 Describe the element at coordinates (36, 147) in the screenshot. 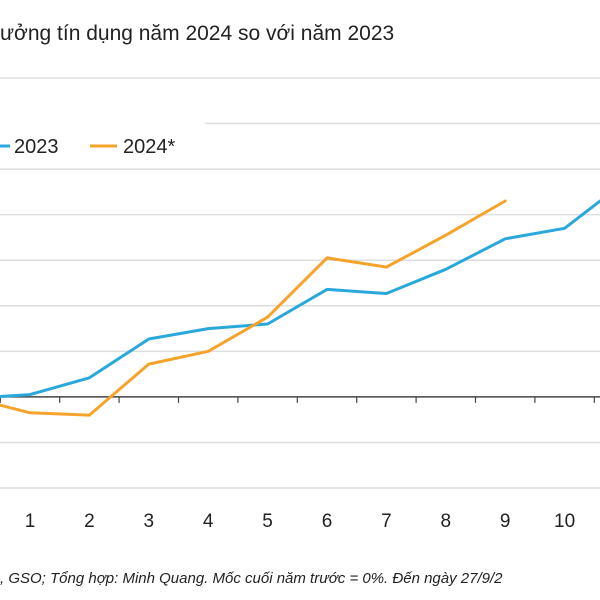

I see `legend-label: 2023` at that location.